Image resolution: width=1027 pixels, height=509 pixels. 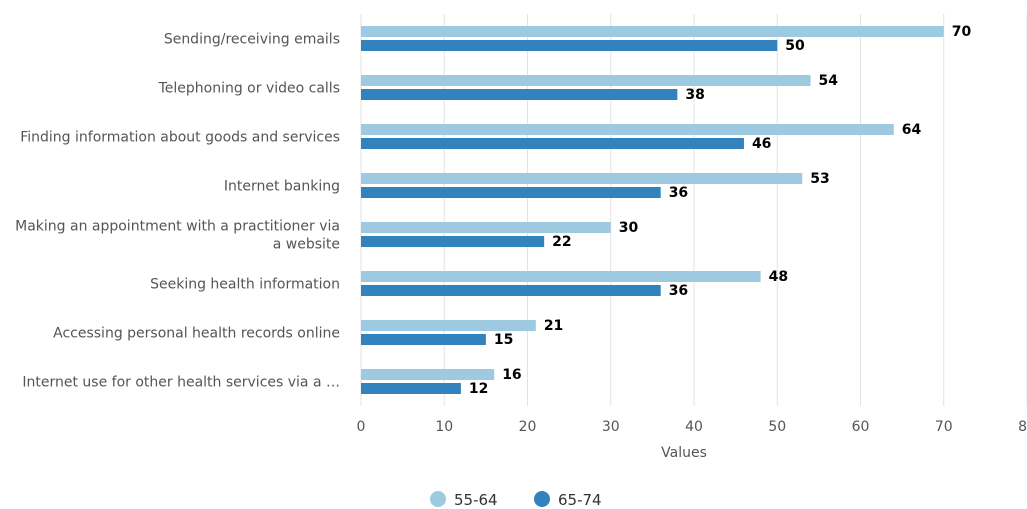 I want to click on x-tick-labels: 0 10 20 30 40 50 60 70 80, so click(x=692, y=427).